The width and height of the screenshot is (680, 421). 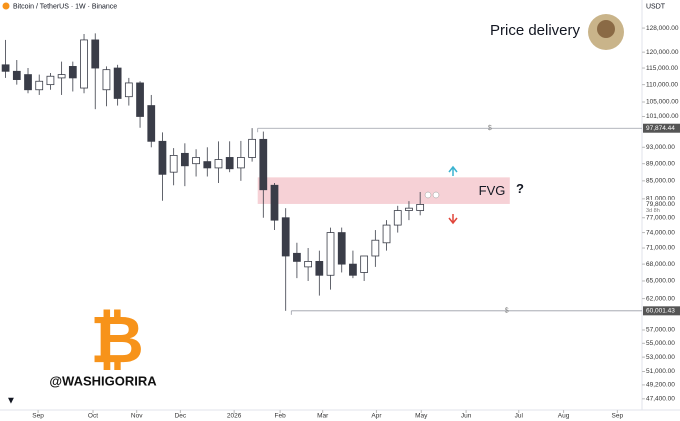 What do you see at coordinates (535, 30) in the screenshot?
I see `annotation: Price delivery` at bounding box center [535, 30].